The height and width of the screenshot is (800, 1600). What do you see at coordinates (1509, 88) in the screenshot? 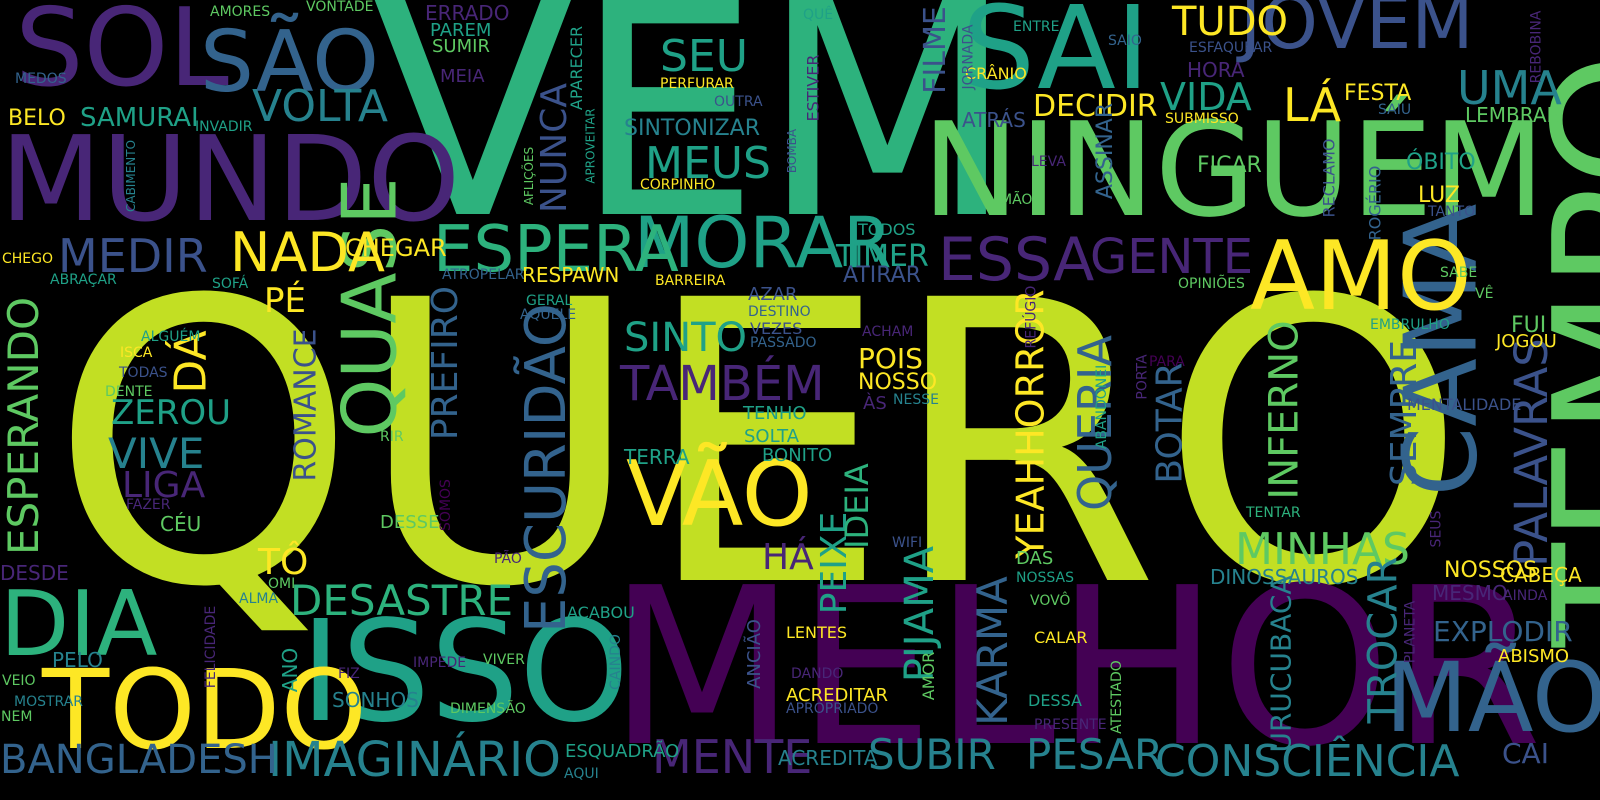
I see `word: UMA` at bounding box center [1509, 88].